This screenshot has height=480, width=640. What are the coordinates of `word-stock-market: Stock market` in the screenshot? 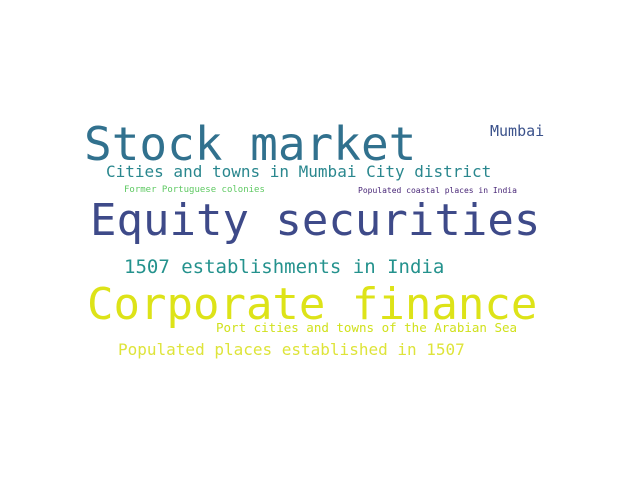 It's located at (250, 144).